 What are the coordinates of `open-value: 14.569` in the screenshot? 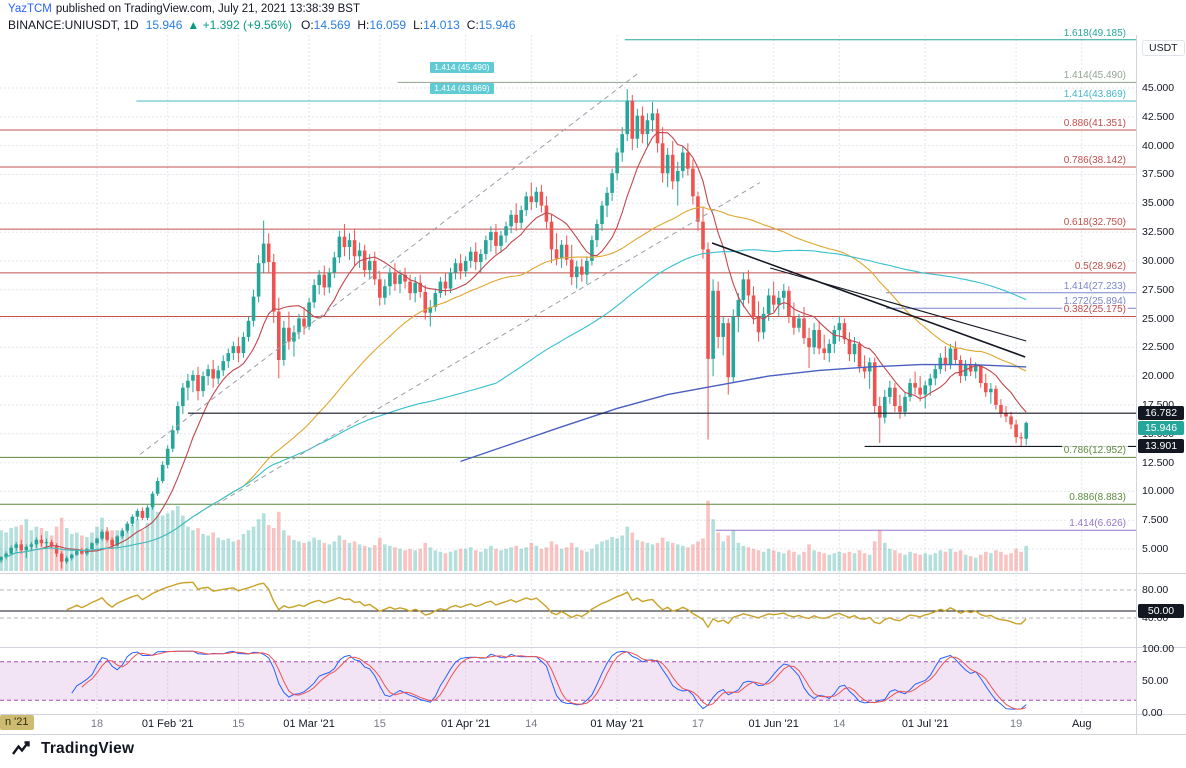 It's located at (332, 25).